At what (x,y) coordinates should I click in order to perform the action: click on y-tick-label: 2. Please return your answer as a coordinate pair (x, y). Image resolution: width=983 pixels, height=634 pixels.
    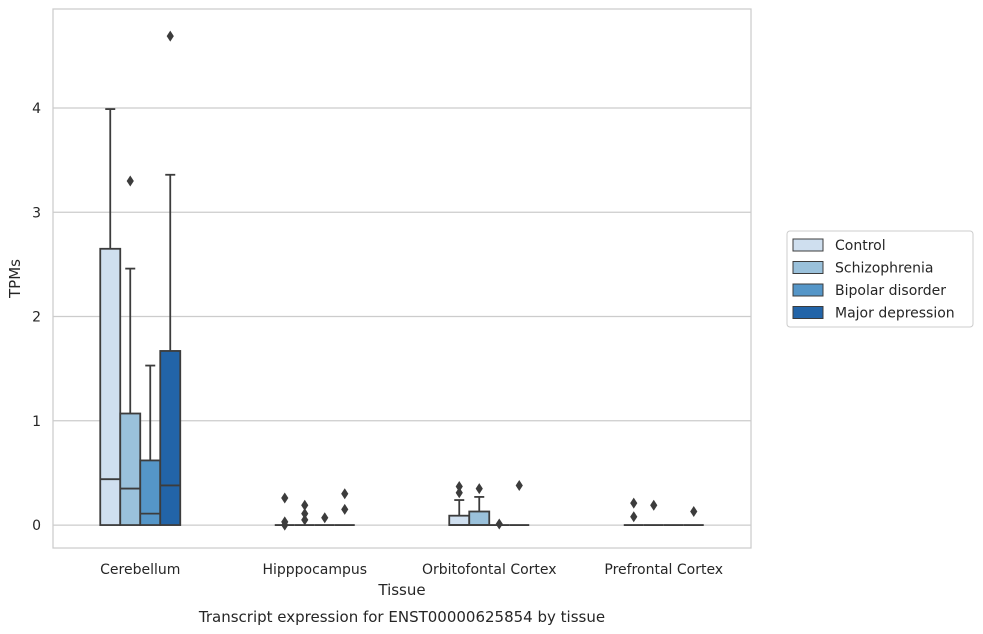
    Looking at the image, I should click on (36, 318).